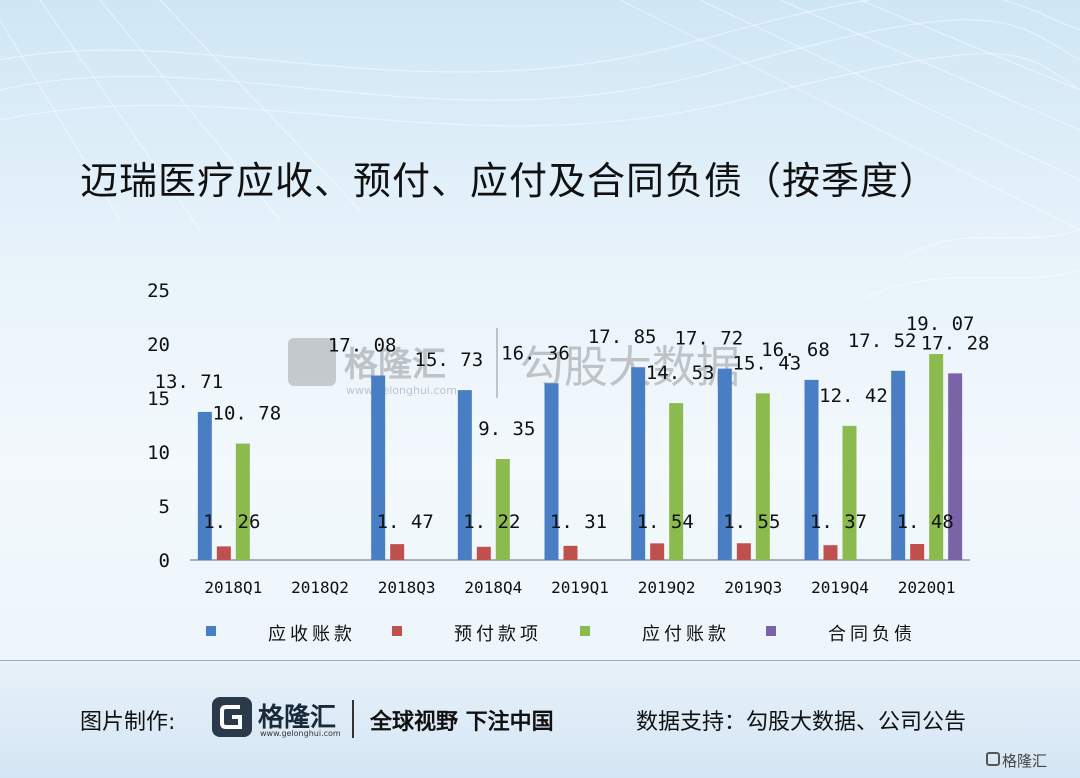 The height and width of the screenshot is (778, 1080). Describe the element at coordinates (158, 291) in the screenshot. I see `y-tick-label: 25` at that location.